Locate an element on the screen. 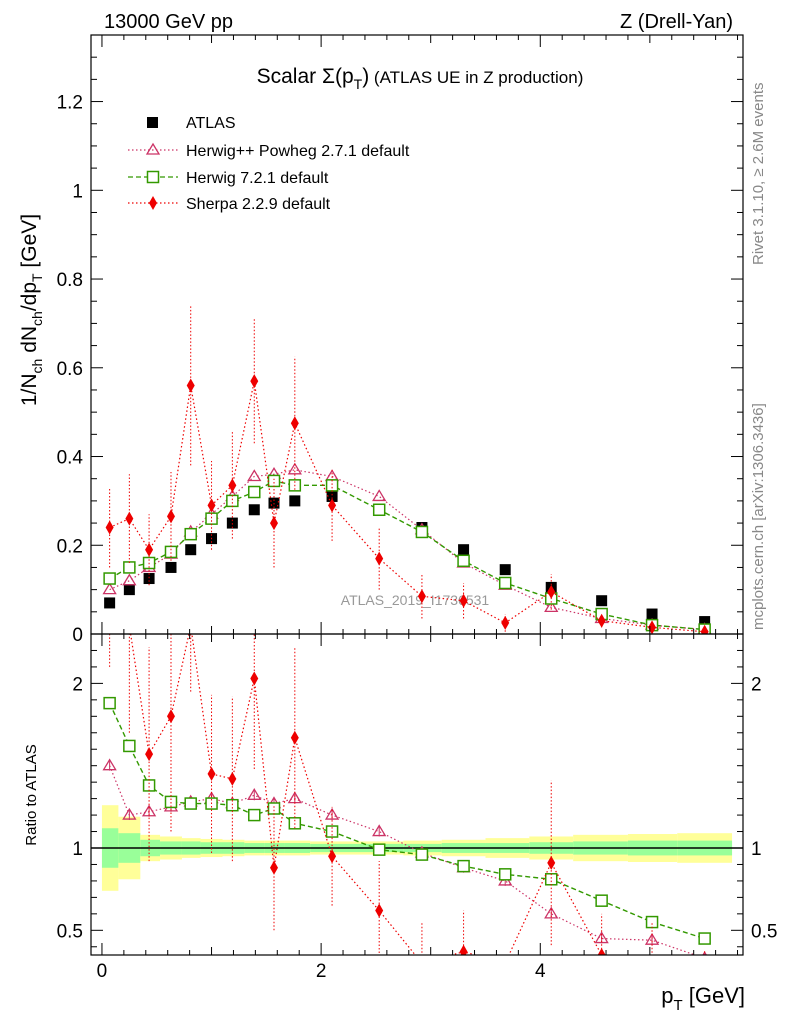 This screenshot has height=1024, width=786. main-ytick-label: 1 is located at coordinates (77, 191).